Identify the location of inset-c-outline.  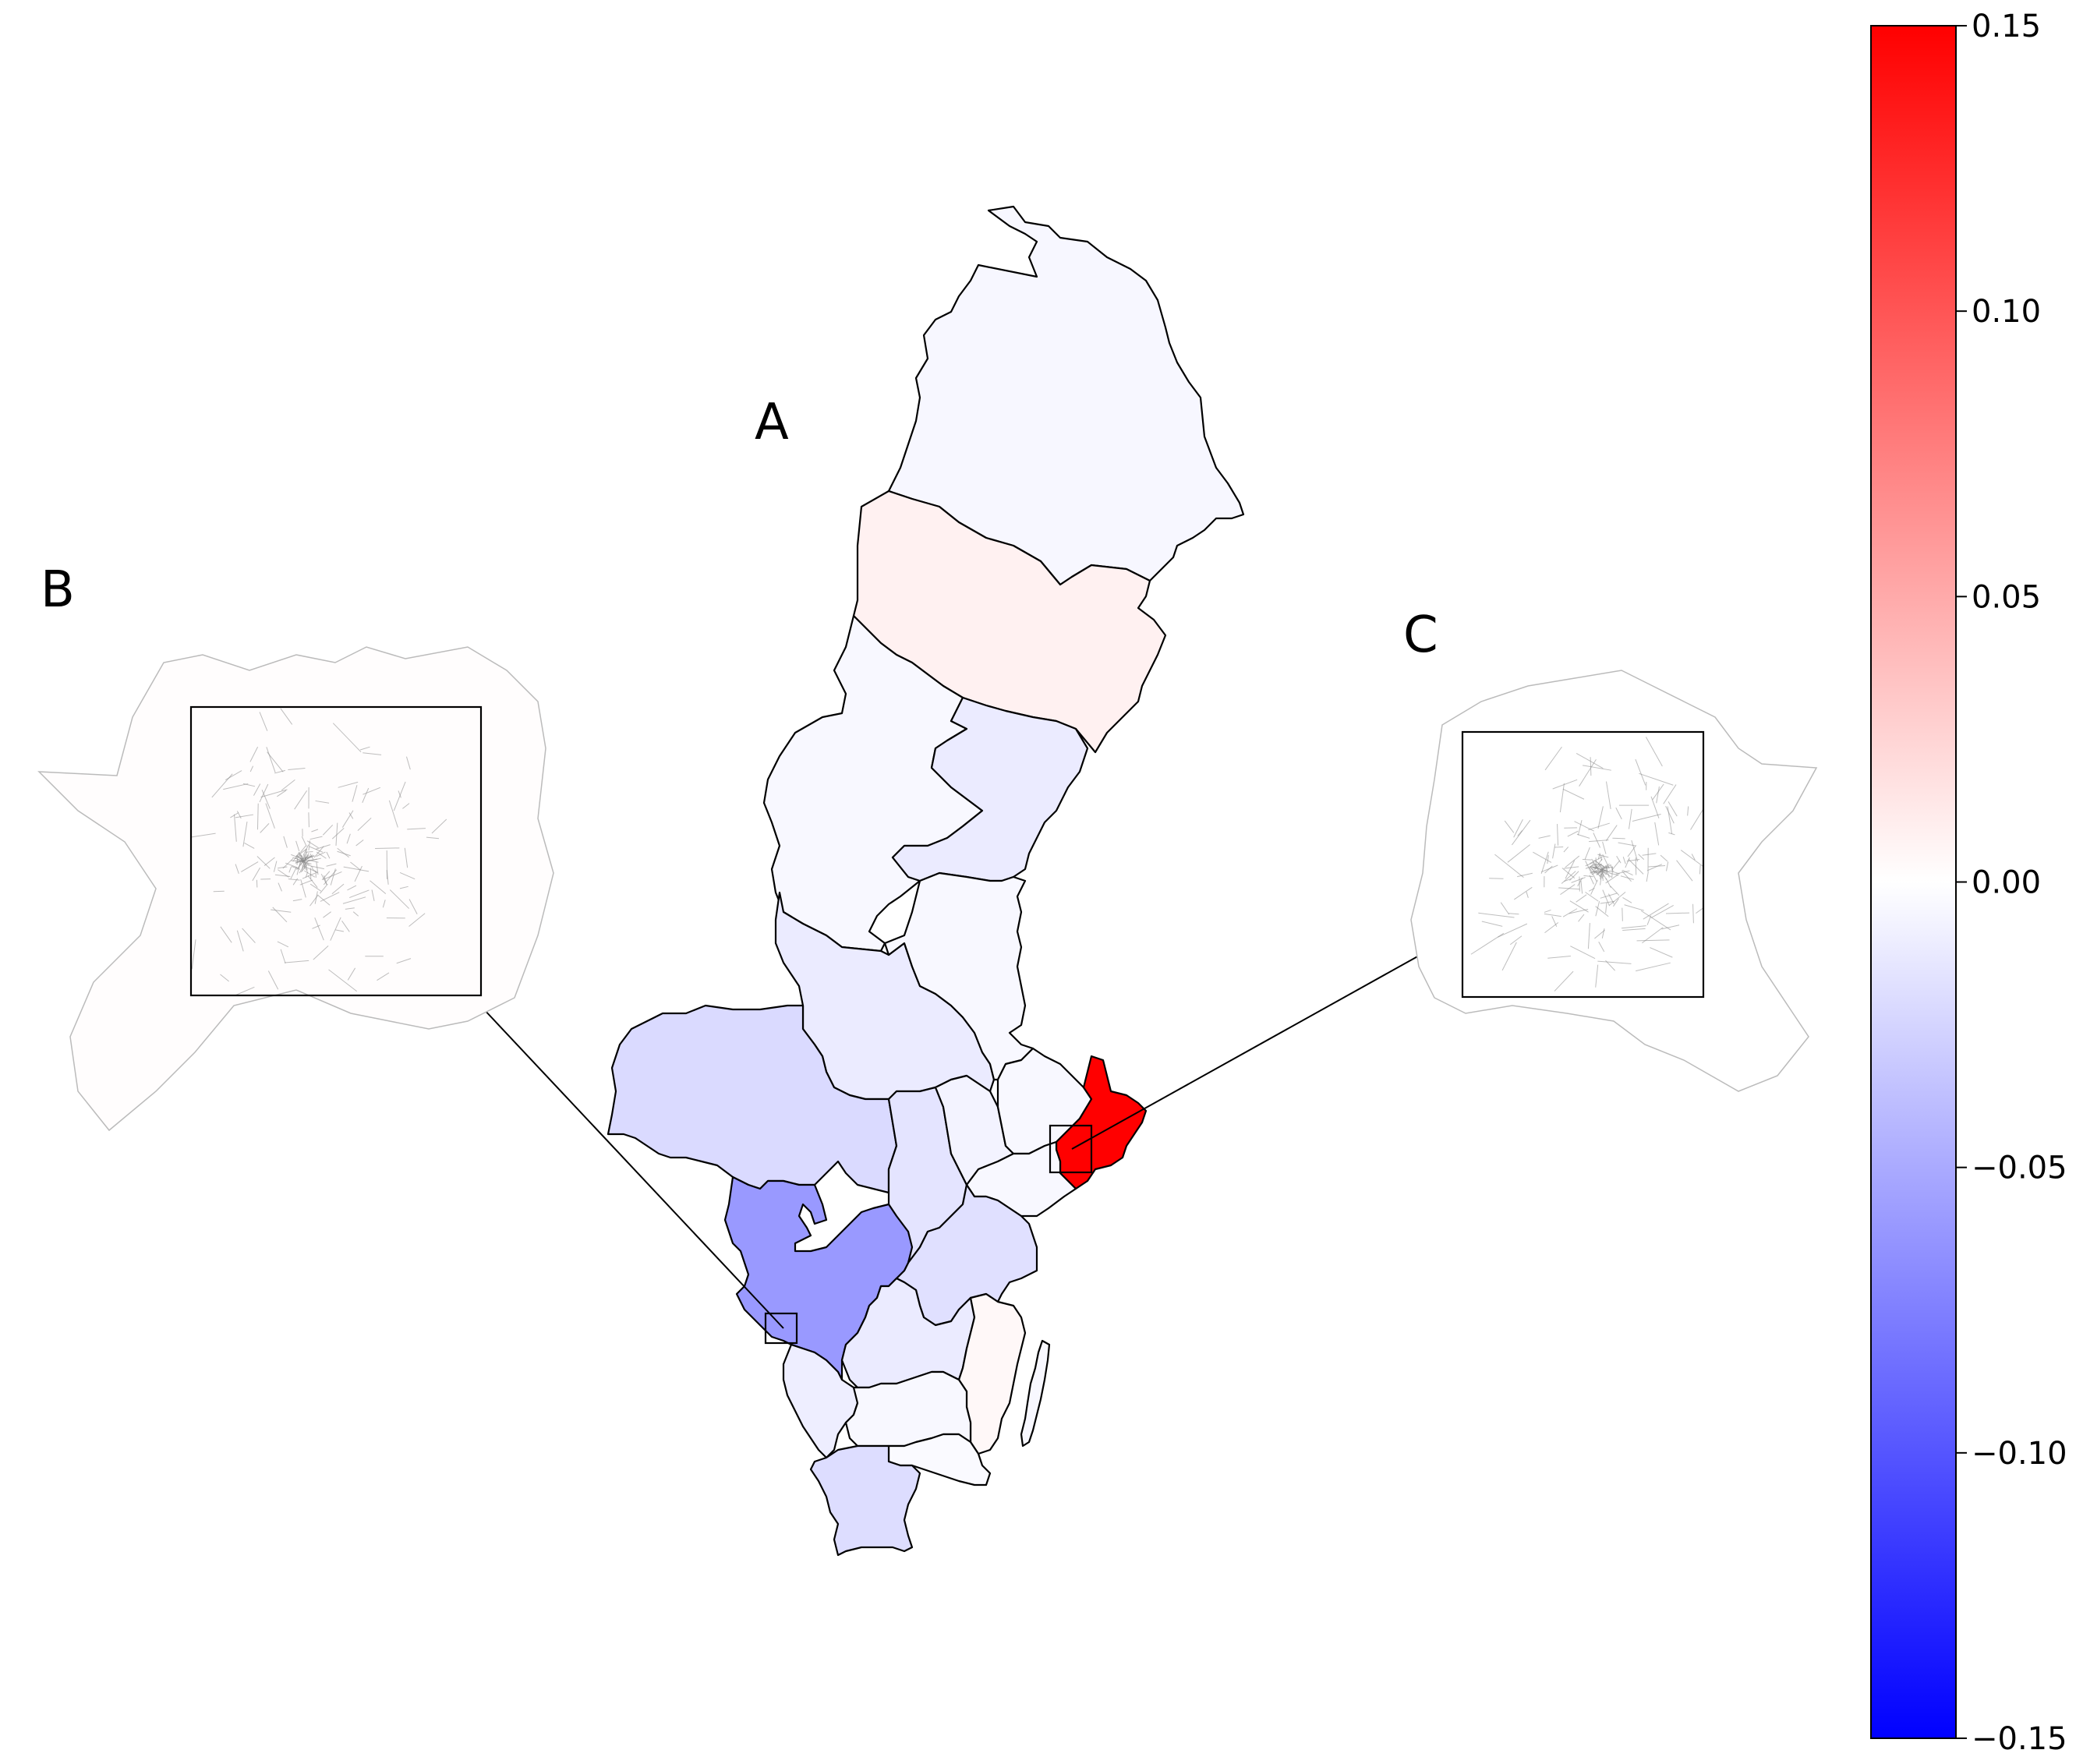
(1614, 881).